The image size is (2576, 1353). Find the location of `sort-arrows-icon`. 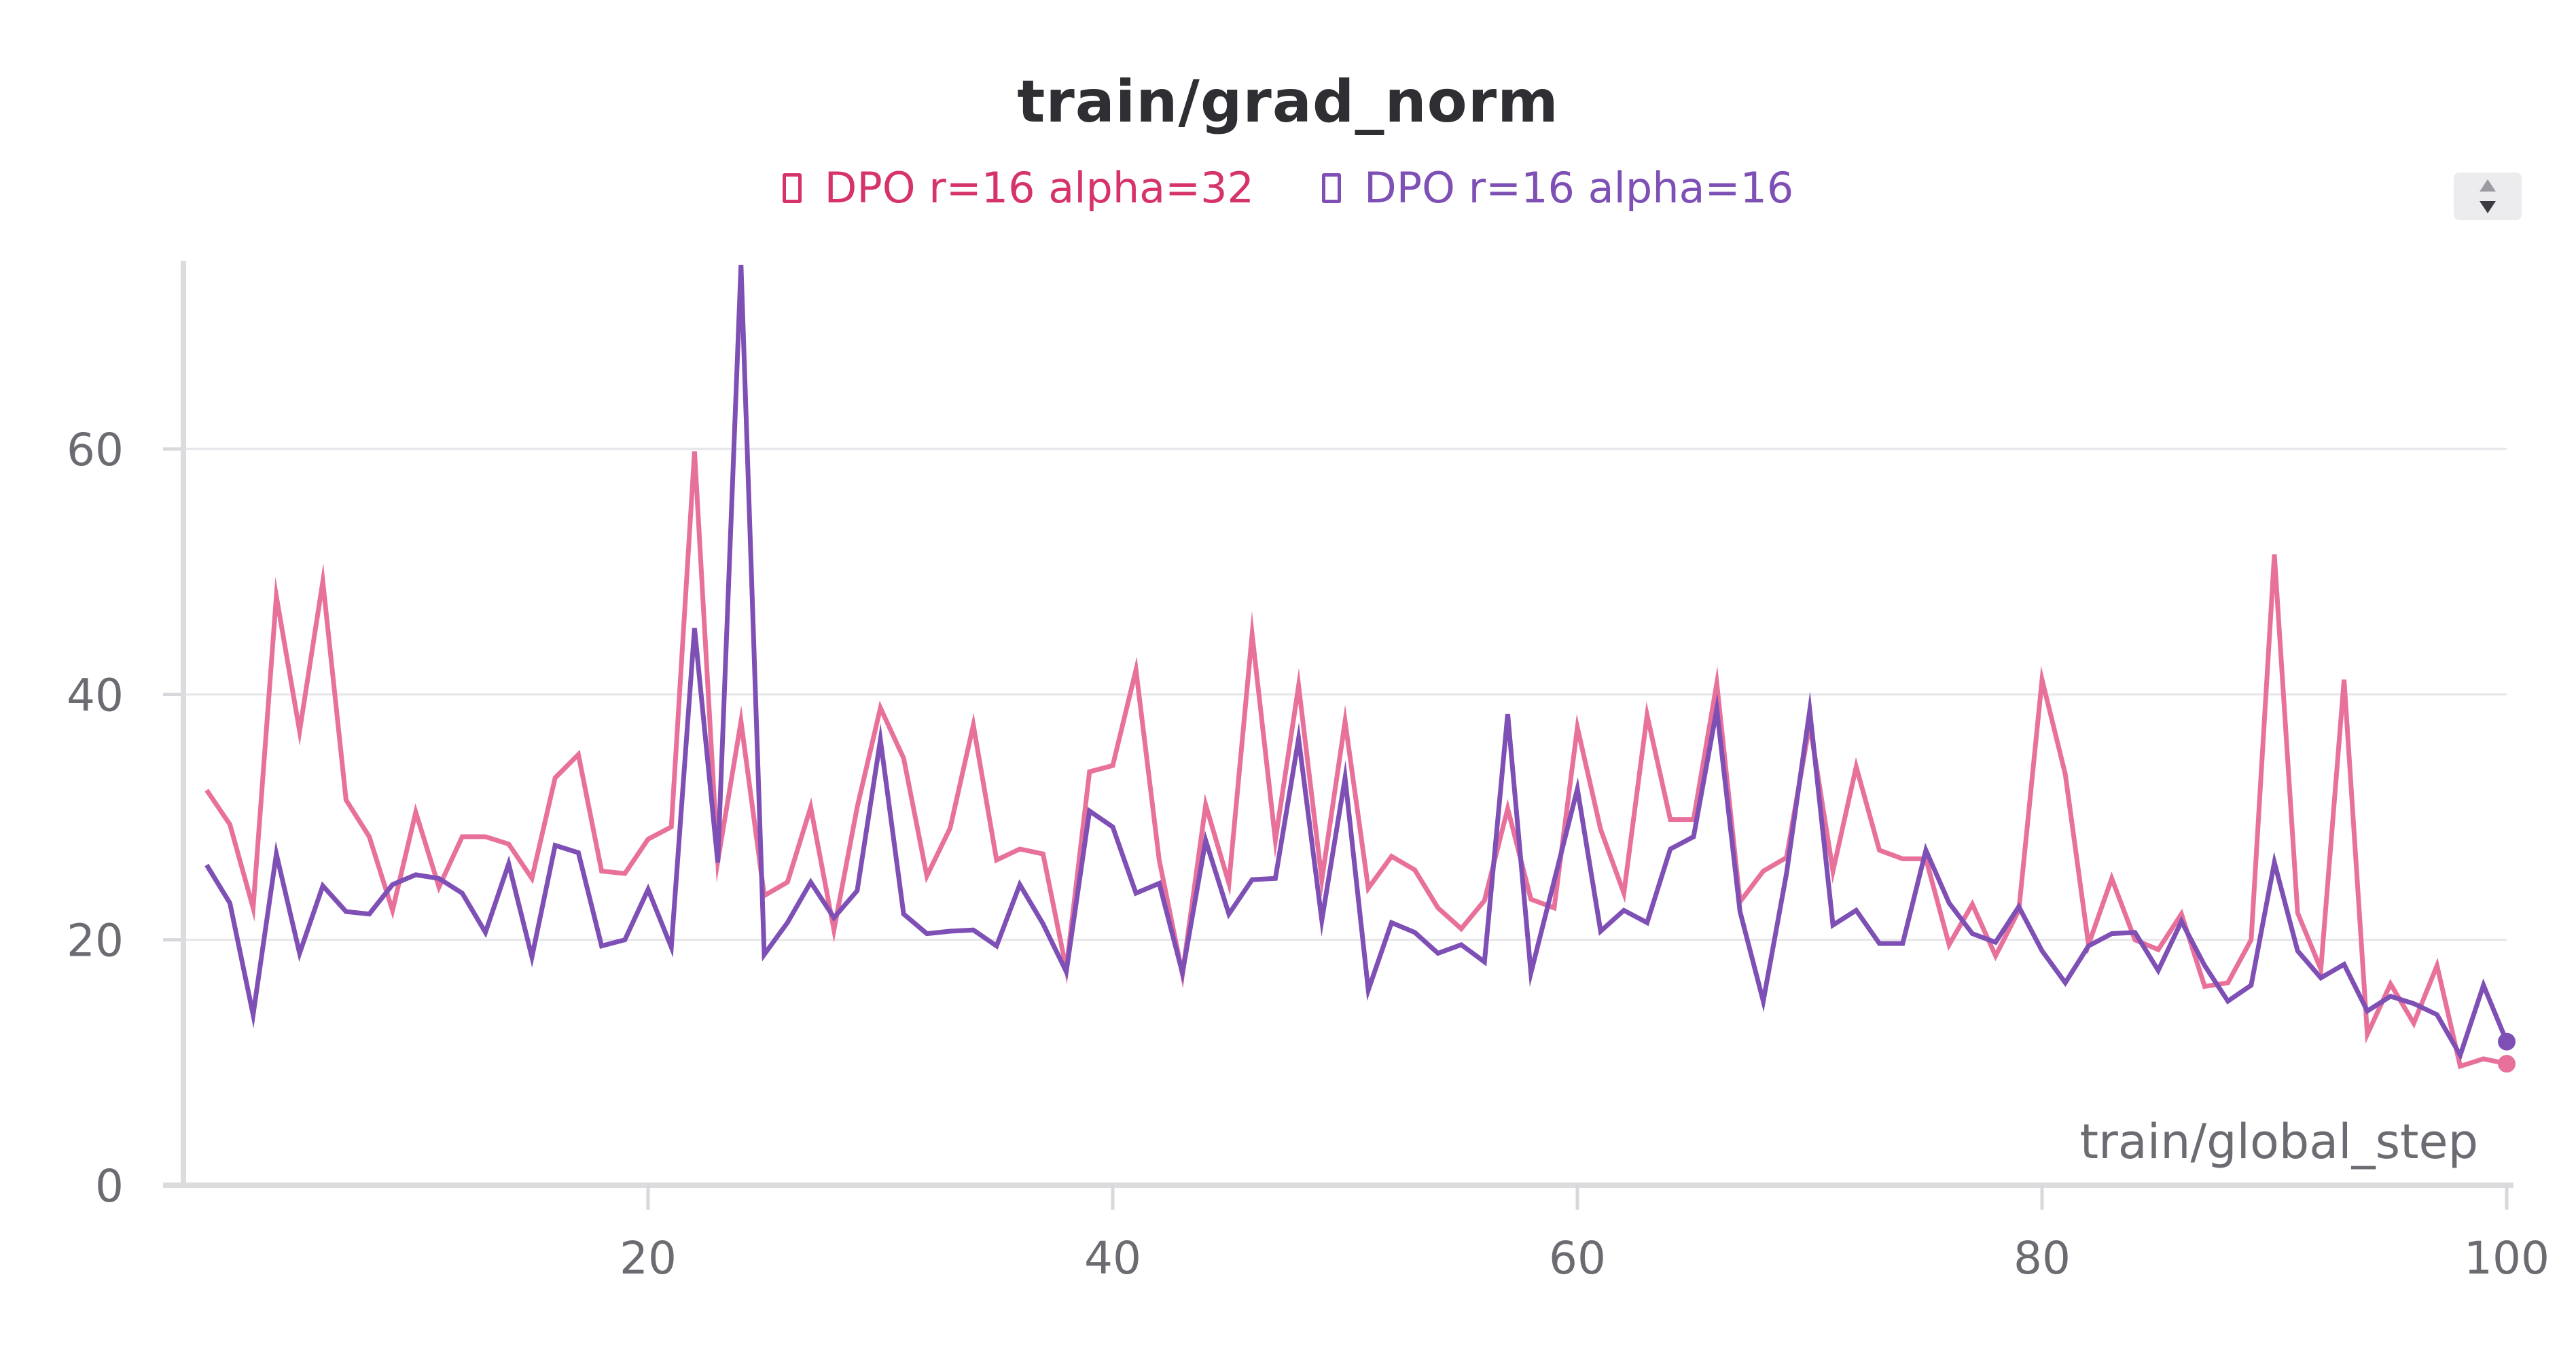

sort-arrows-icon is located at coordinates (2488, 196).